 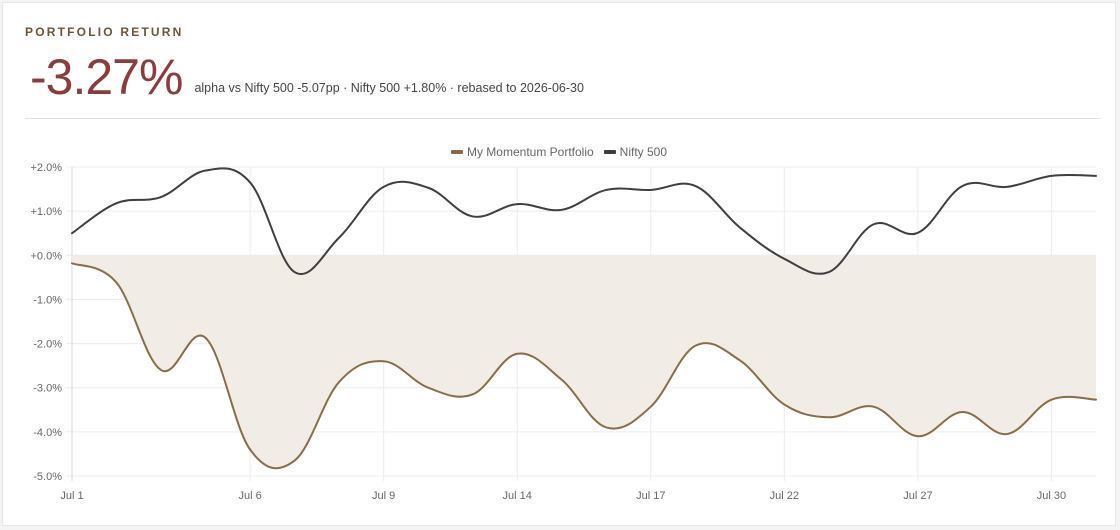 I want to click on x-tick-label: Jul 6, so click(x=249, y=496).